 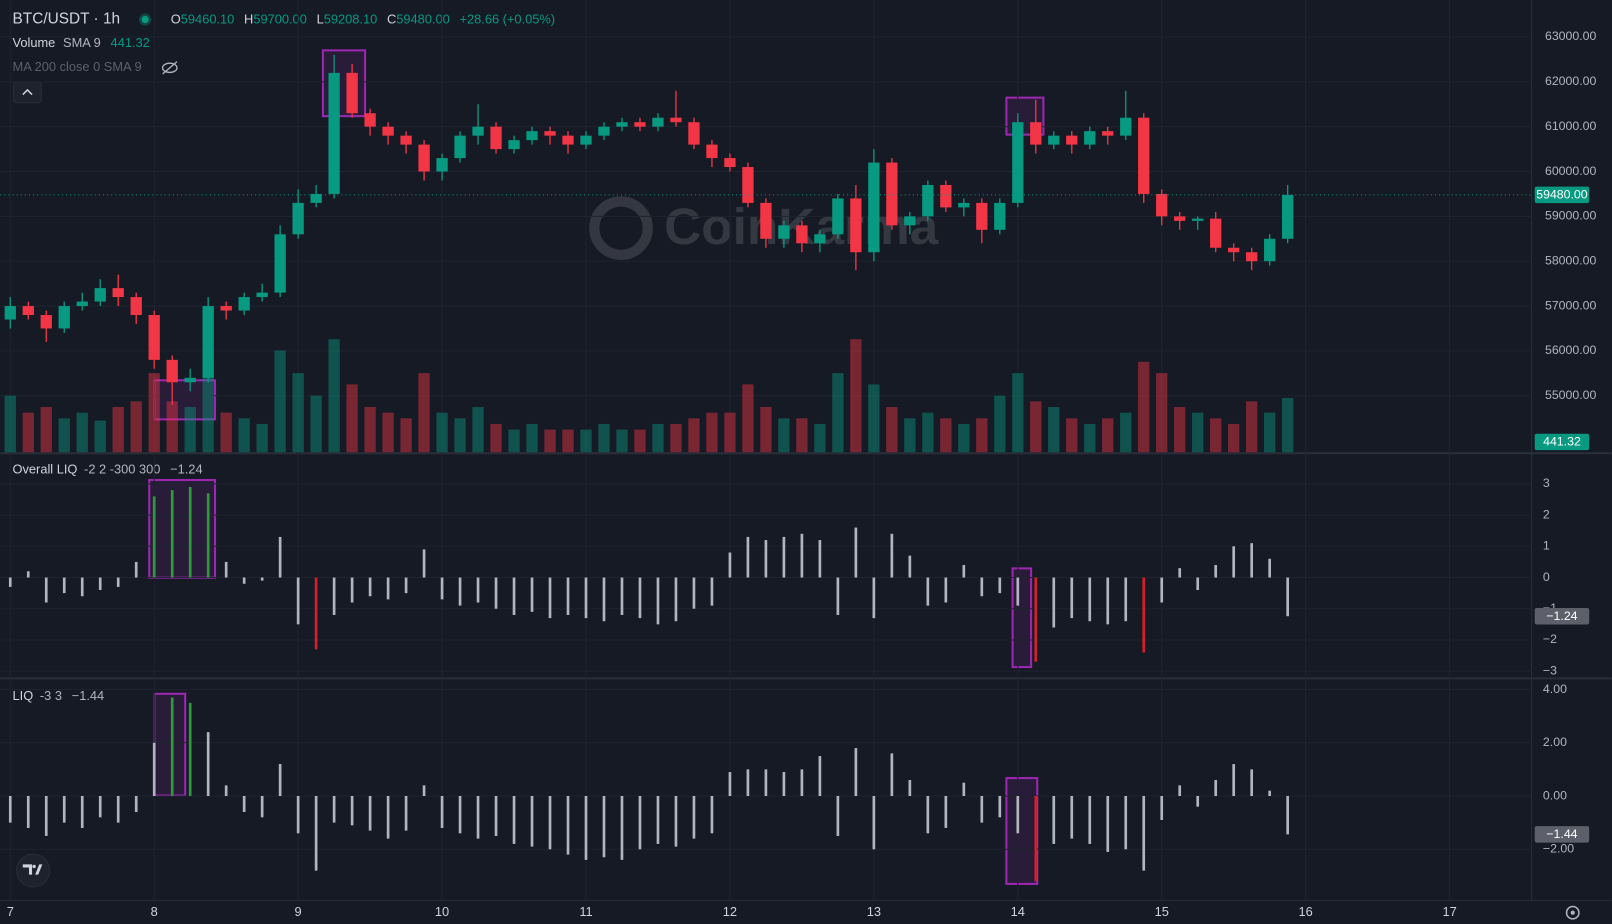 What do you see at coordinates (298, 911) in the screenshot?
I see `x-tick-label: 9` at bounding box center [298, 911].